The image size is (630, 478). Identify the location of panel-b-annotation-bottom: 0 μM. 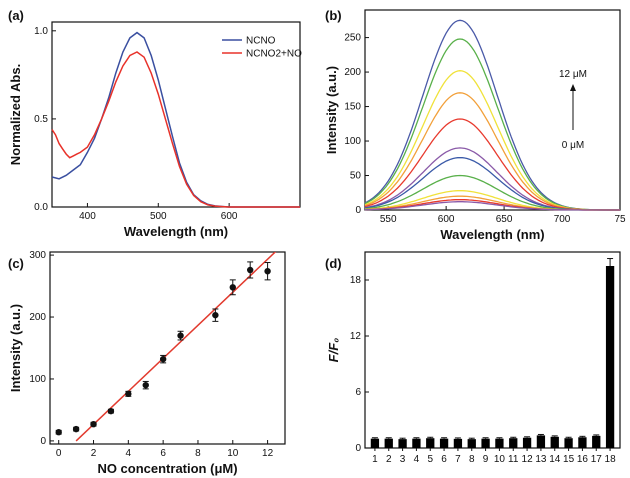
(573, 145).